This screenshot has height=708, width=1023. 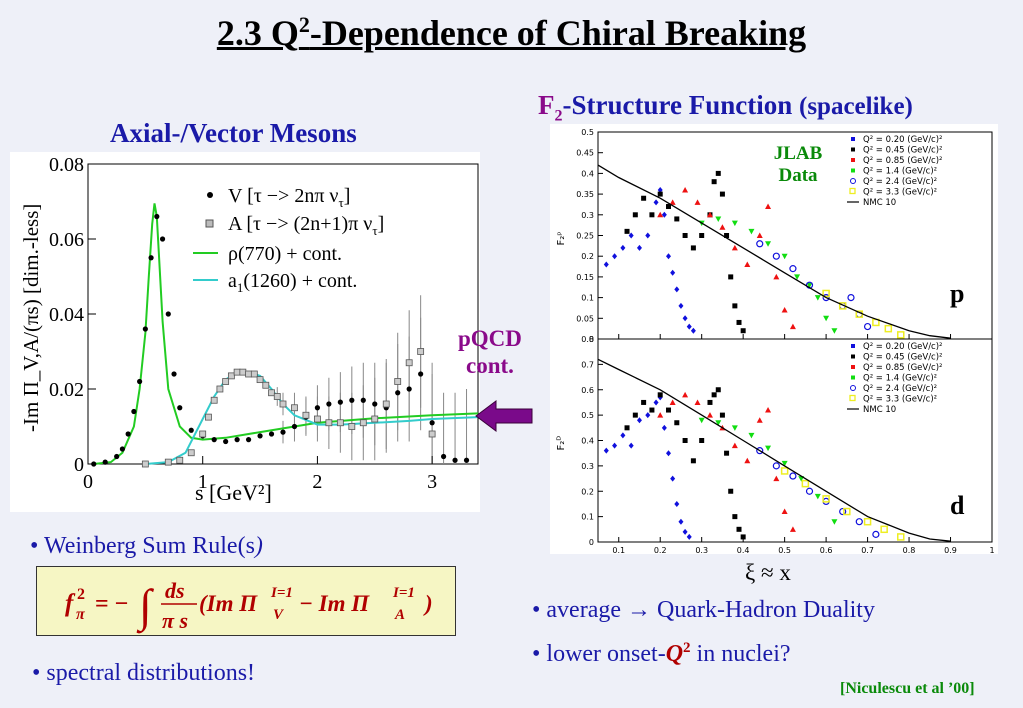 What do you see at coordinates (950, 550) in the screenshot?
I see `x-tick-label: 0.9` at bounding box center [950, 550].